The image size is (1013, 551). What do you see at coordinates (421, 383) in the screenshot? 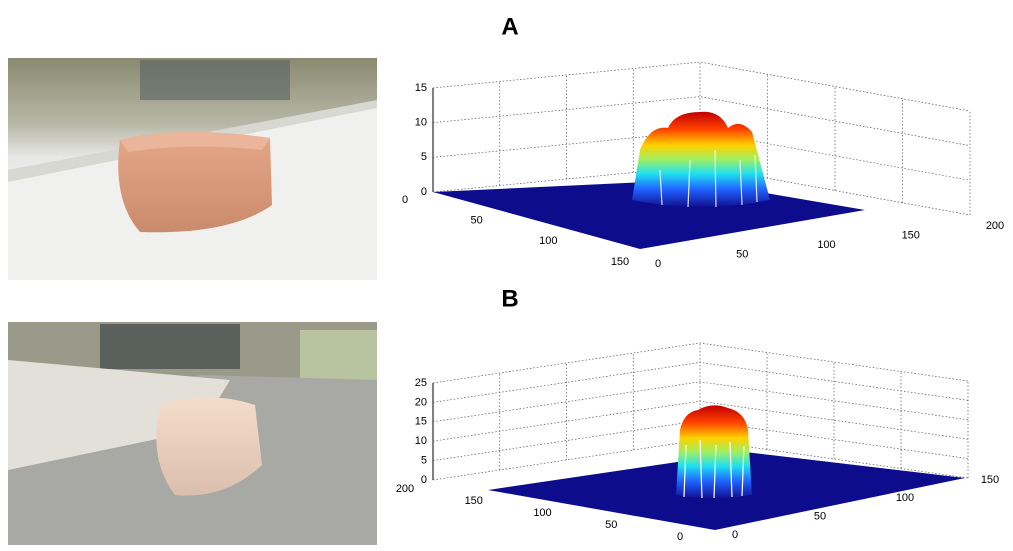
I see `z-tick-label: 25` at bounding box center [421, 383].